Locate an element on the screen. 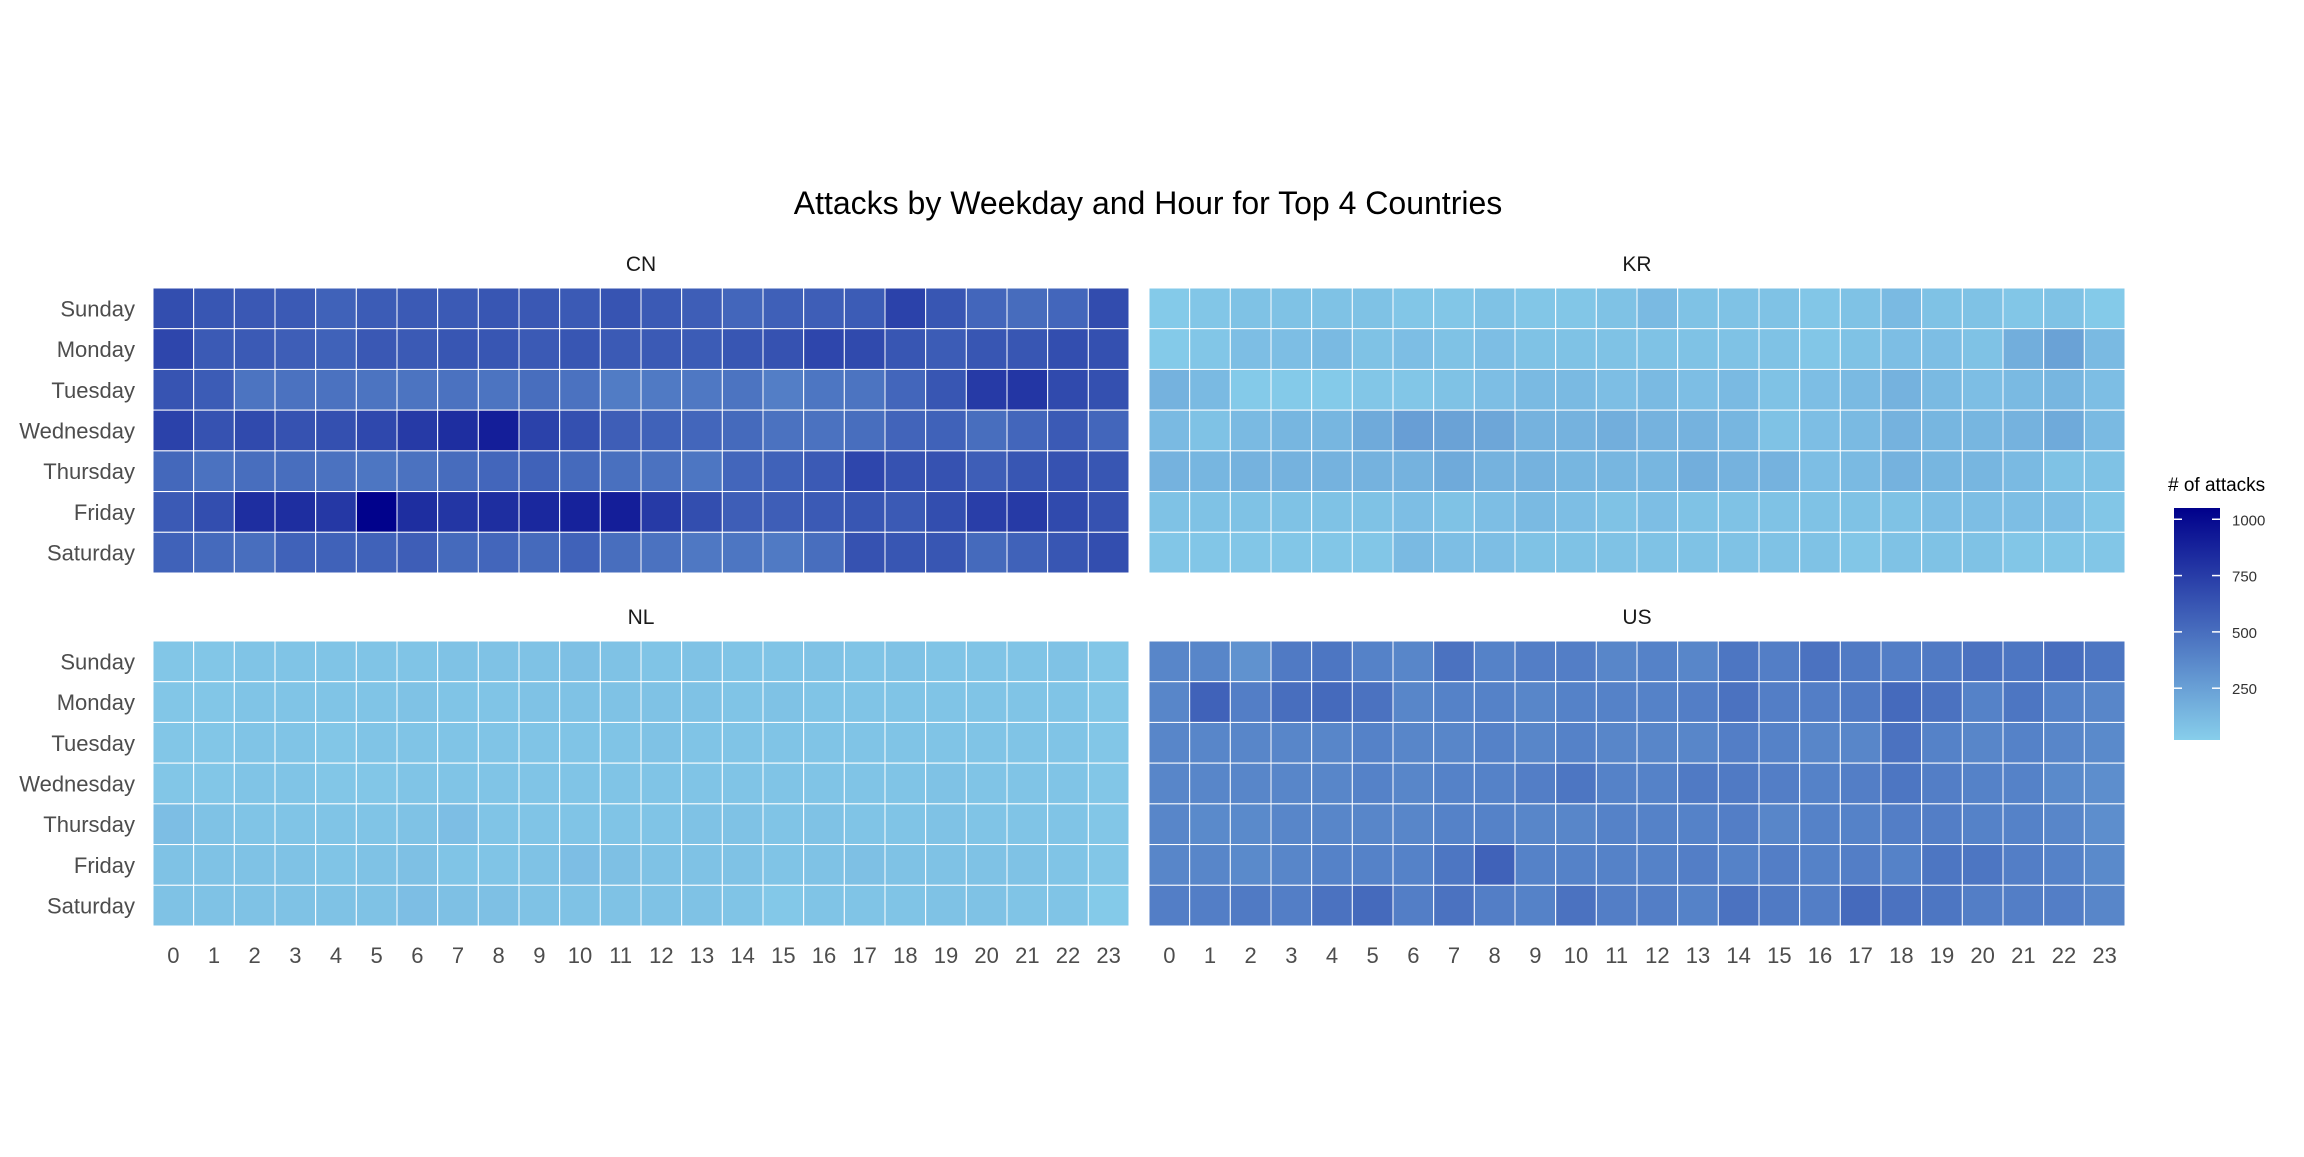  x-tick-label: 0 is located at coordinates (173, 955).